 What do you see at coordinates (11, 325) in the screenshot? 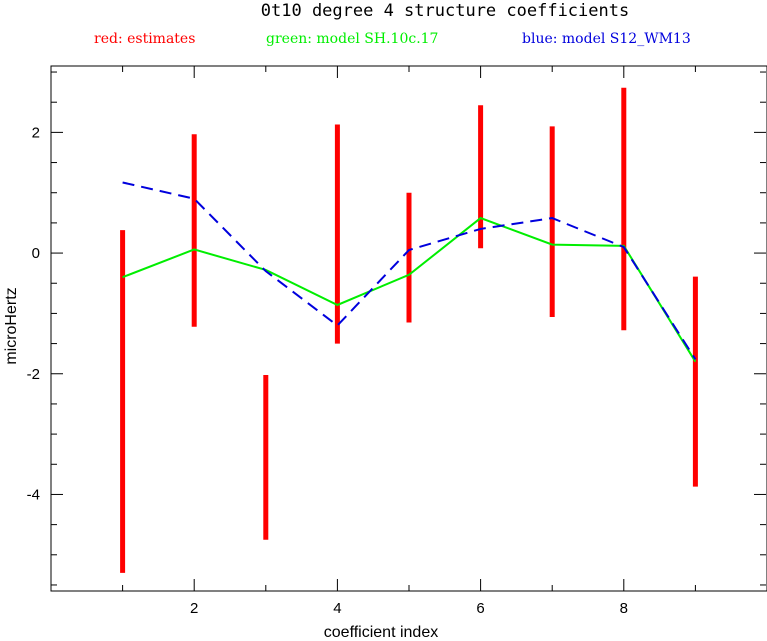
I see `y-axis-label: microHertz` at bounding box center [11, 325].